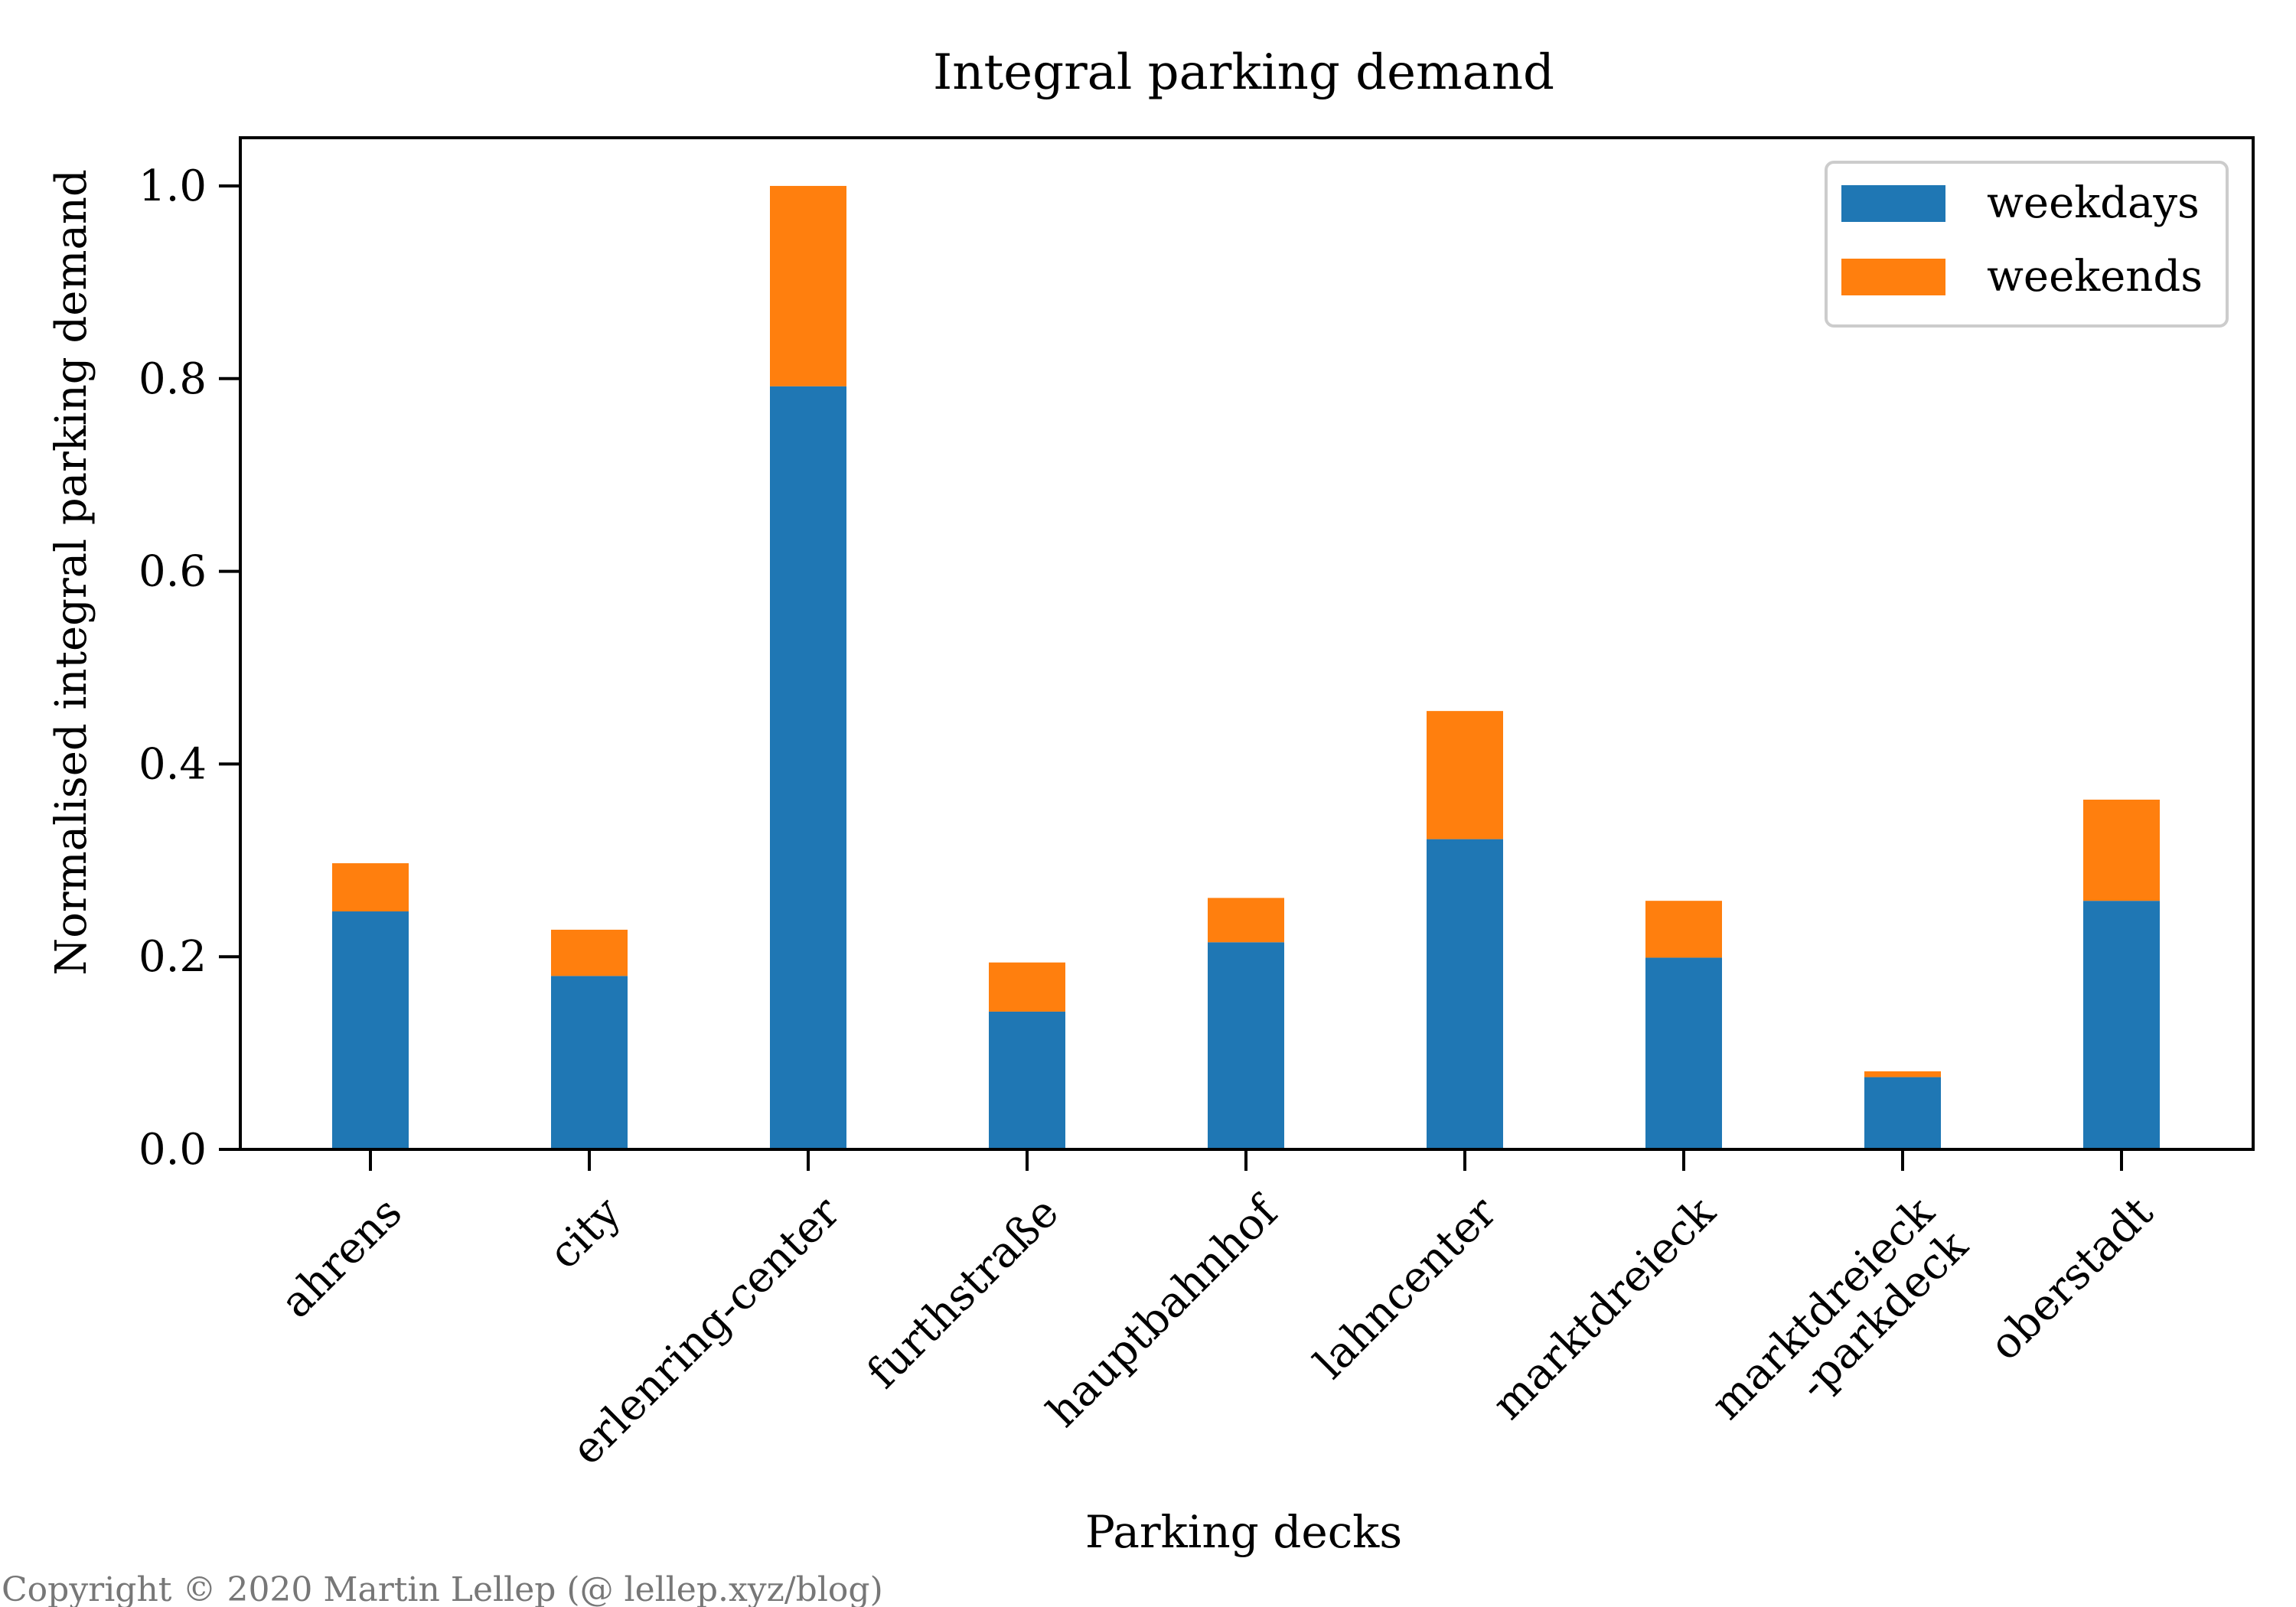  I want to click on y-axis-label: Normalised integral parking demand, so click(71, 572).